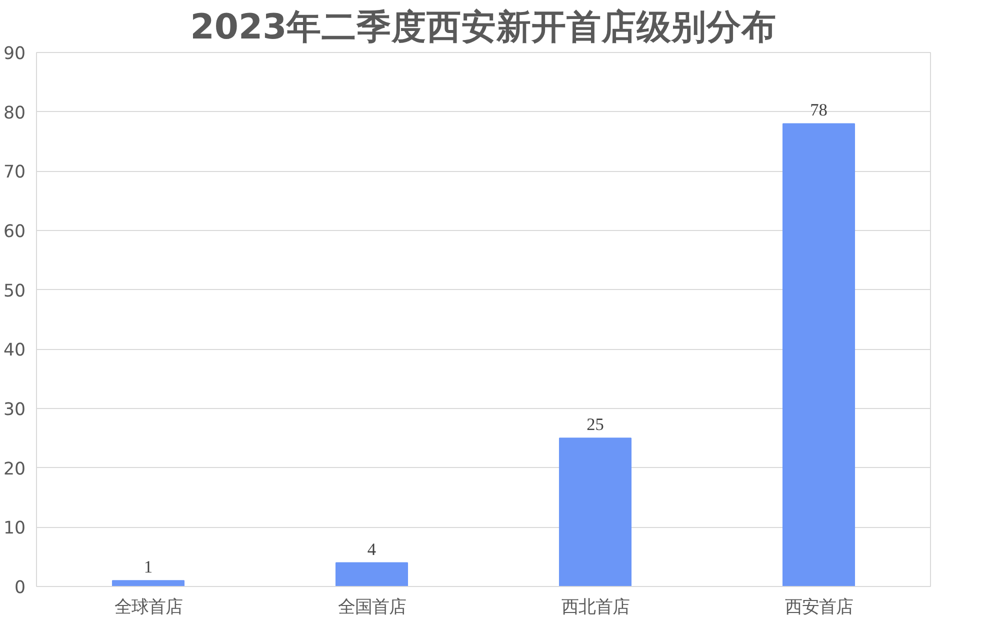 Image resolution: width=988 pixels, height=640 pixels. Describe the element at coordinates (595, 608) in the screenshot. I see `x-tick-label: 西北首店` at that location.